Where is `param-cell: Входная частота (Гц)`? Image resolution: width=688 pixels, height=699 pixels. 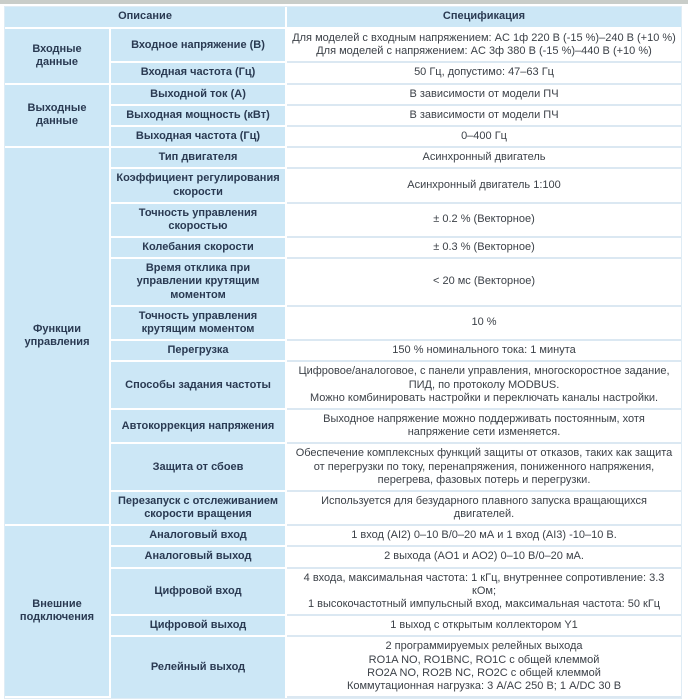 param-cell: Входная частота (Гц) is located at coordinates (199, 74).